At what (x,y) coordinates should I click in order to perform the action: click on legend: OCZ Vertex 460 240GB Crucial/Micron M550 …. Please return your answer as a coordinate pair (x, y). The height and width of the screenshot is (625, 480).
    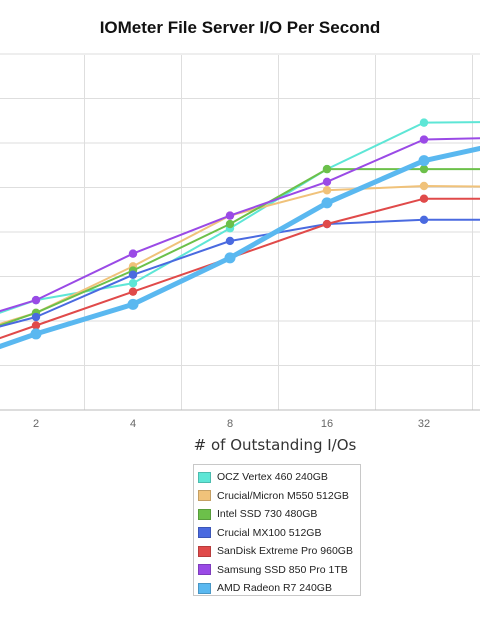
    Looking at the image, I should click on (277, 530).